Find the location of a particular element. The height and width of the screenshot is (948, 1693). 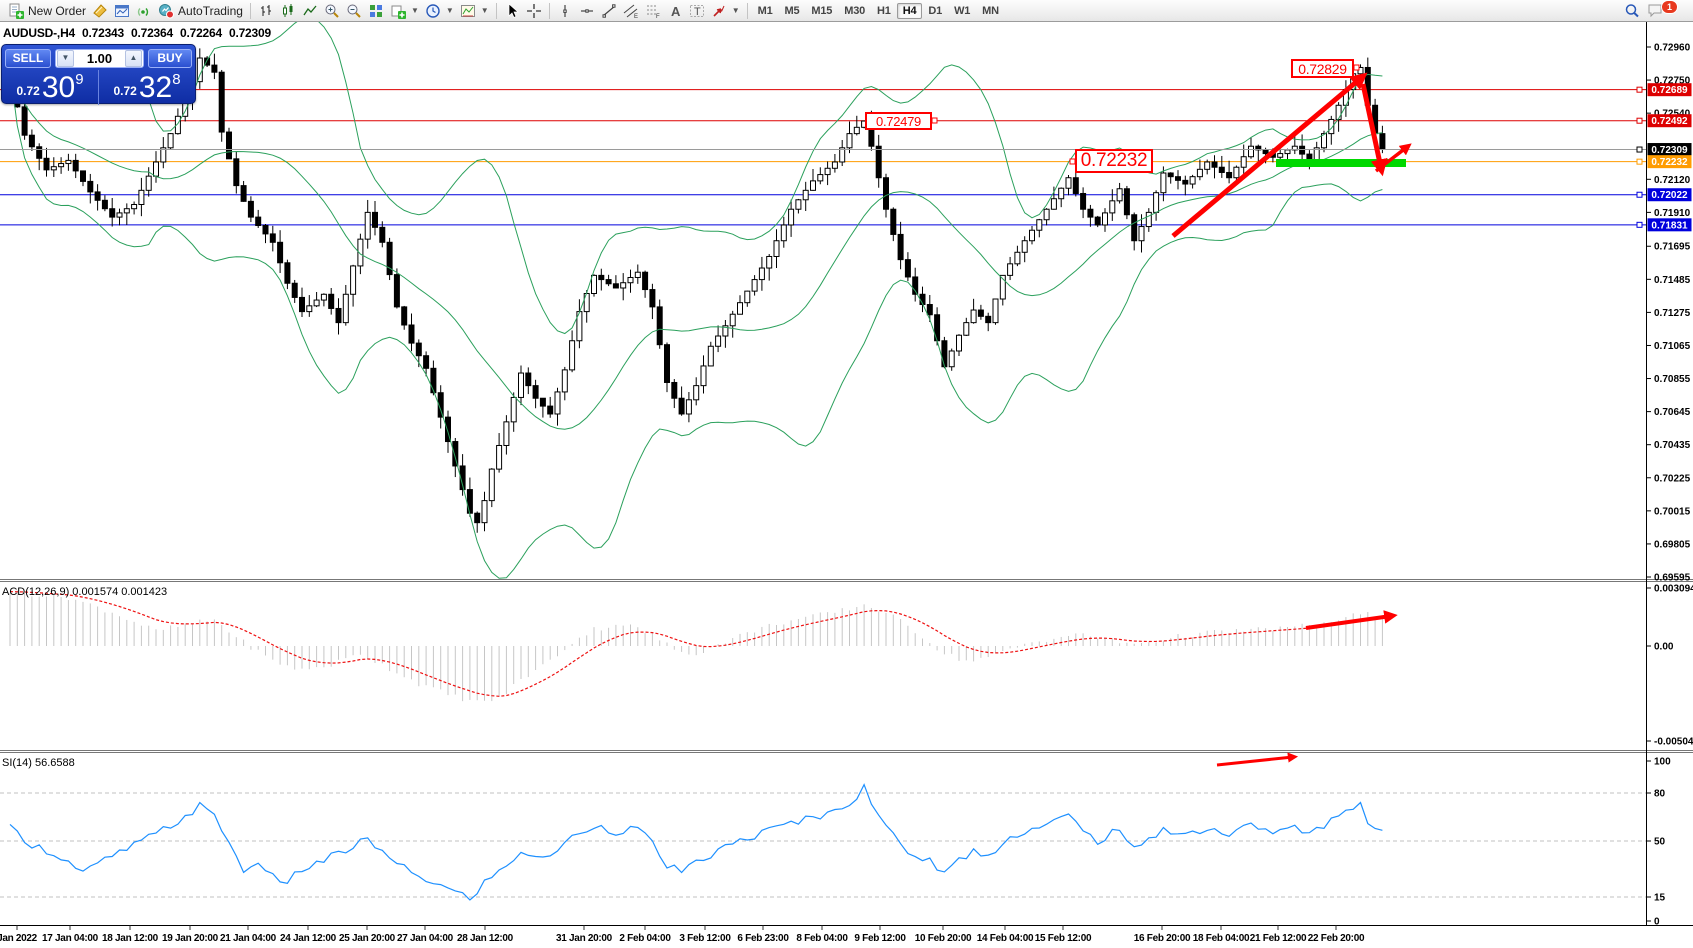

chart-window-icon is located at coordinates (122, 11).